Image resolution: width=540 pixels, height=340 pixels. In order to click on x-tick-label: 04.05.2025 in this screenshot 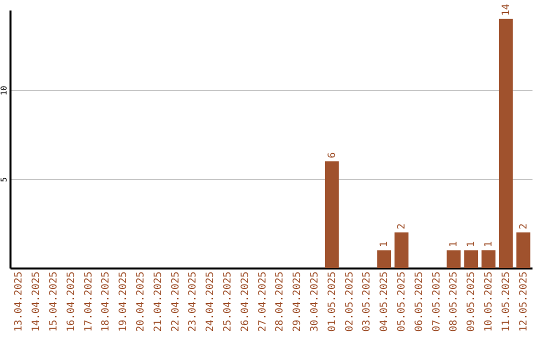, I will do `click(384, 302)`.